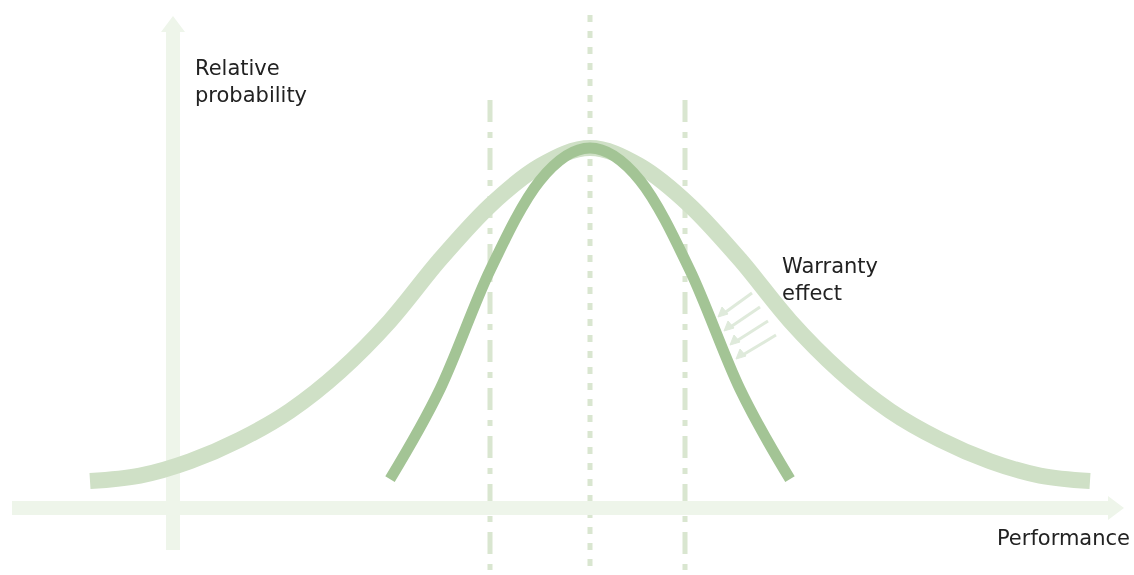 This screenshot has height=575, width=1134. What do you see at coordinates (251, 81) in the screenshot?
I see `y-axis-title: Relative probability` at bounding box center [251, 81].